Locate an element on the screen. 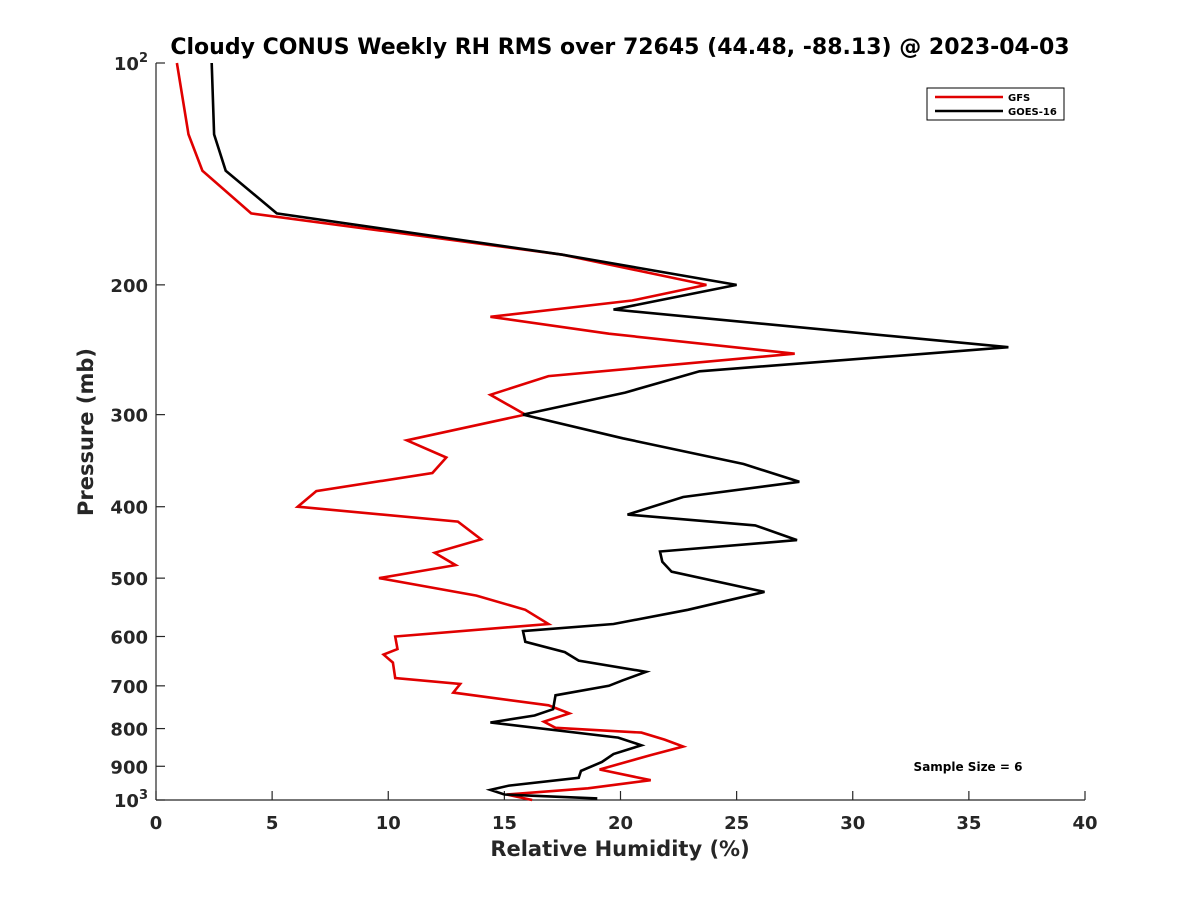 The height and width of the screenshot is (900, 1200). x-tick-label: 5 is located at coordinates (272, 823).